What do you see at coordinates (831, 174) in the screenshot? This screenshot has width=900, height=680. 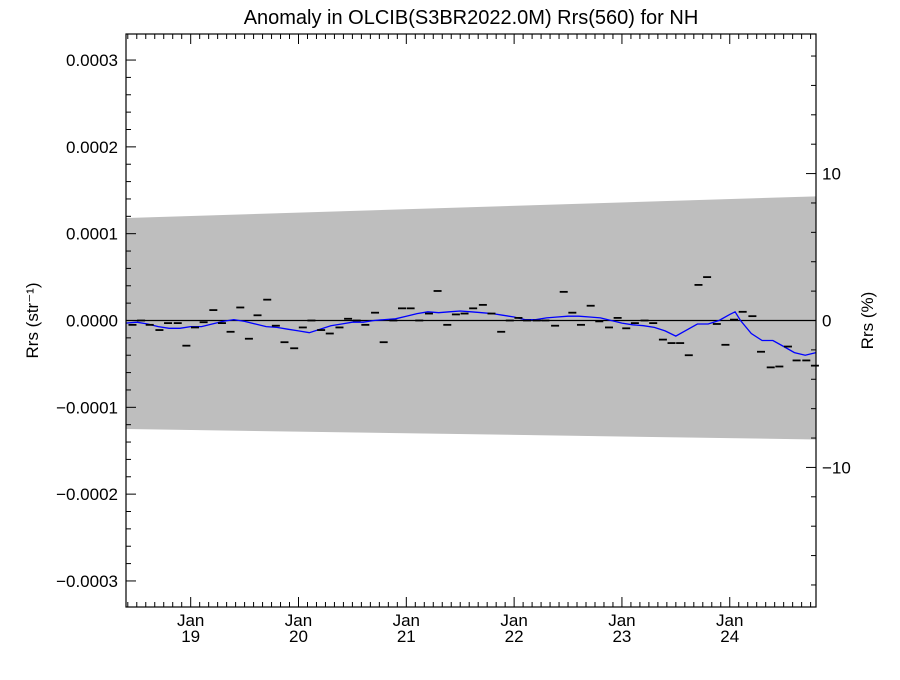 I see `y-right-tick-label: 10` at bounding box center [831, 174].